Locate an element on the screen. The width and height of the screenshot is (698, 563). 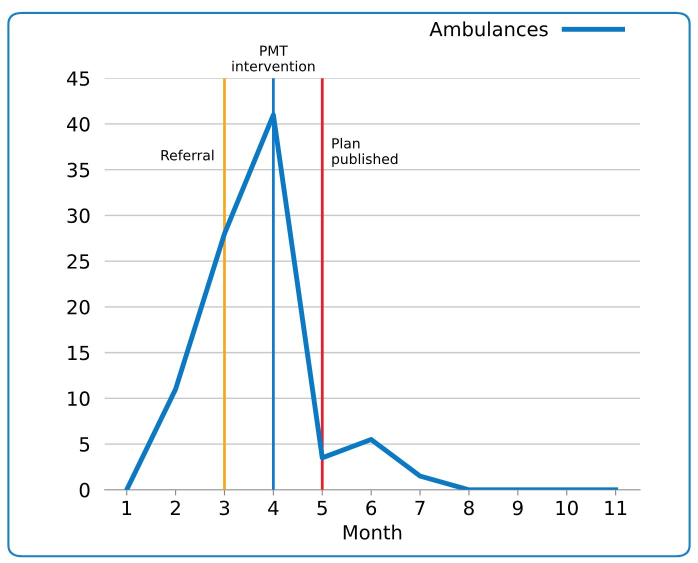
x-tick-label: 5 is located at coordinates (322, 508).